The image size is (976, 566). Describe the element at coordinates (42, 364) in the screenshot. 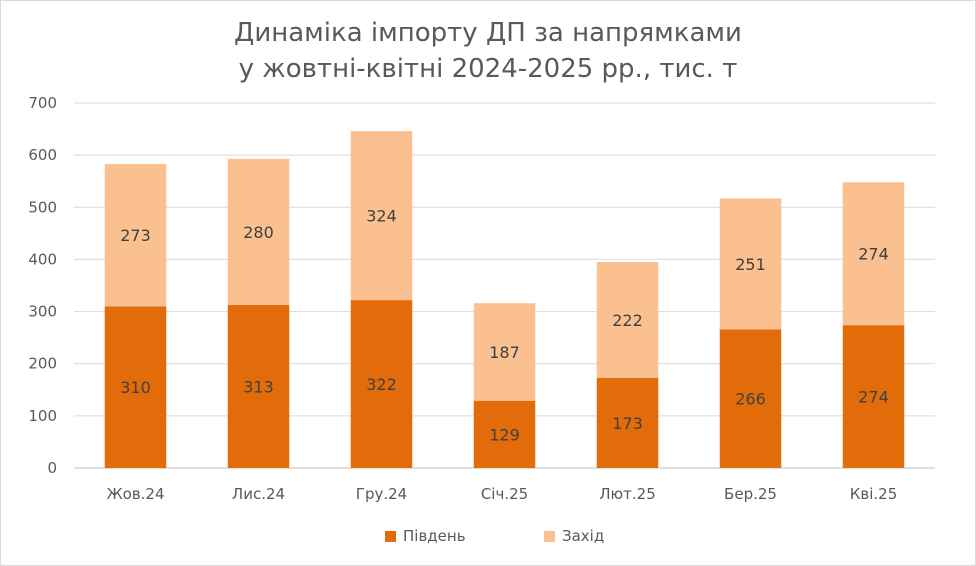

I see `y-tick-label: 200` at that location.